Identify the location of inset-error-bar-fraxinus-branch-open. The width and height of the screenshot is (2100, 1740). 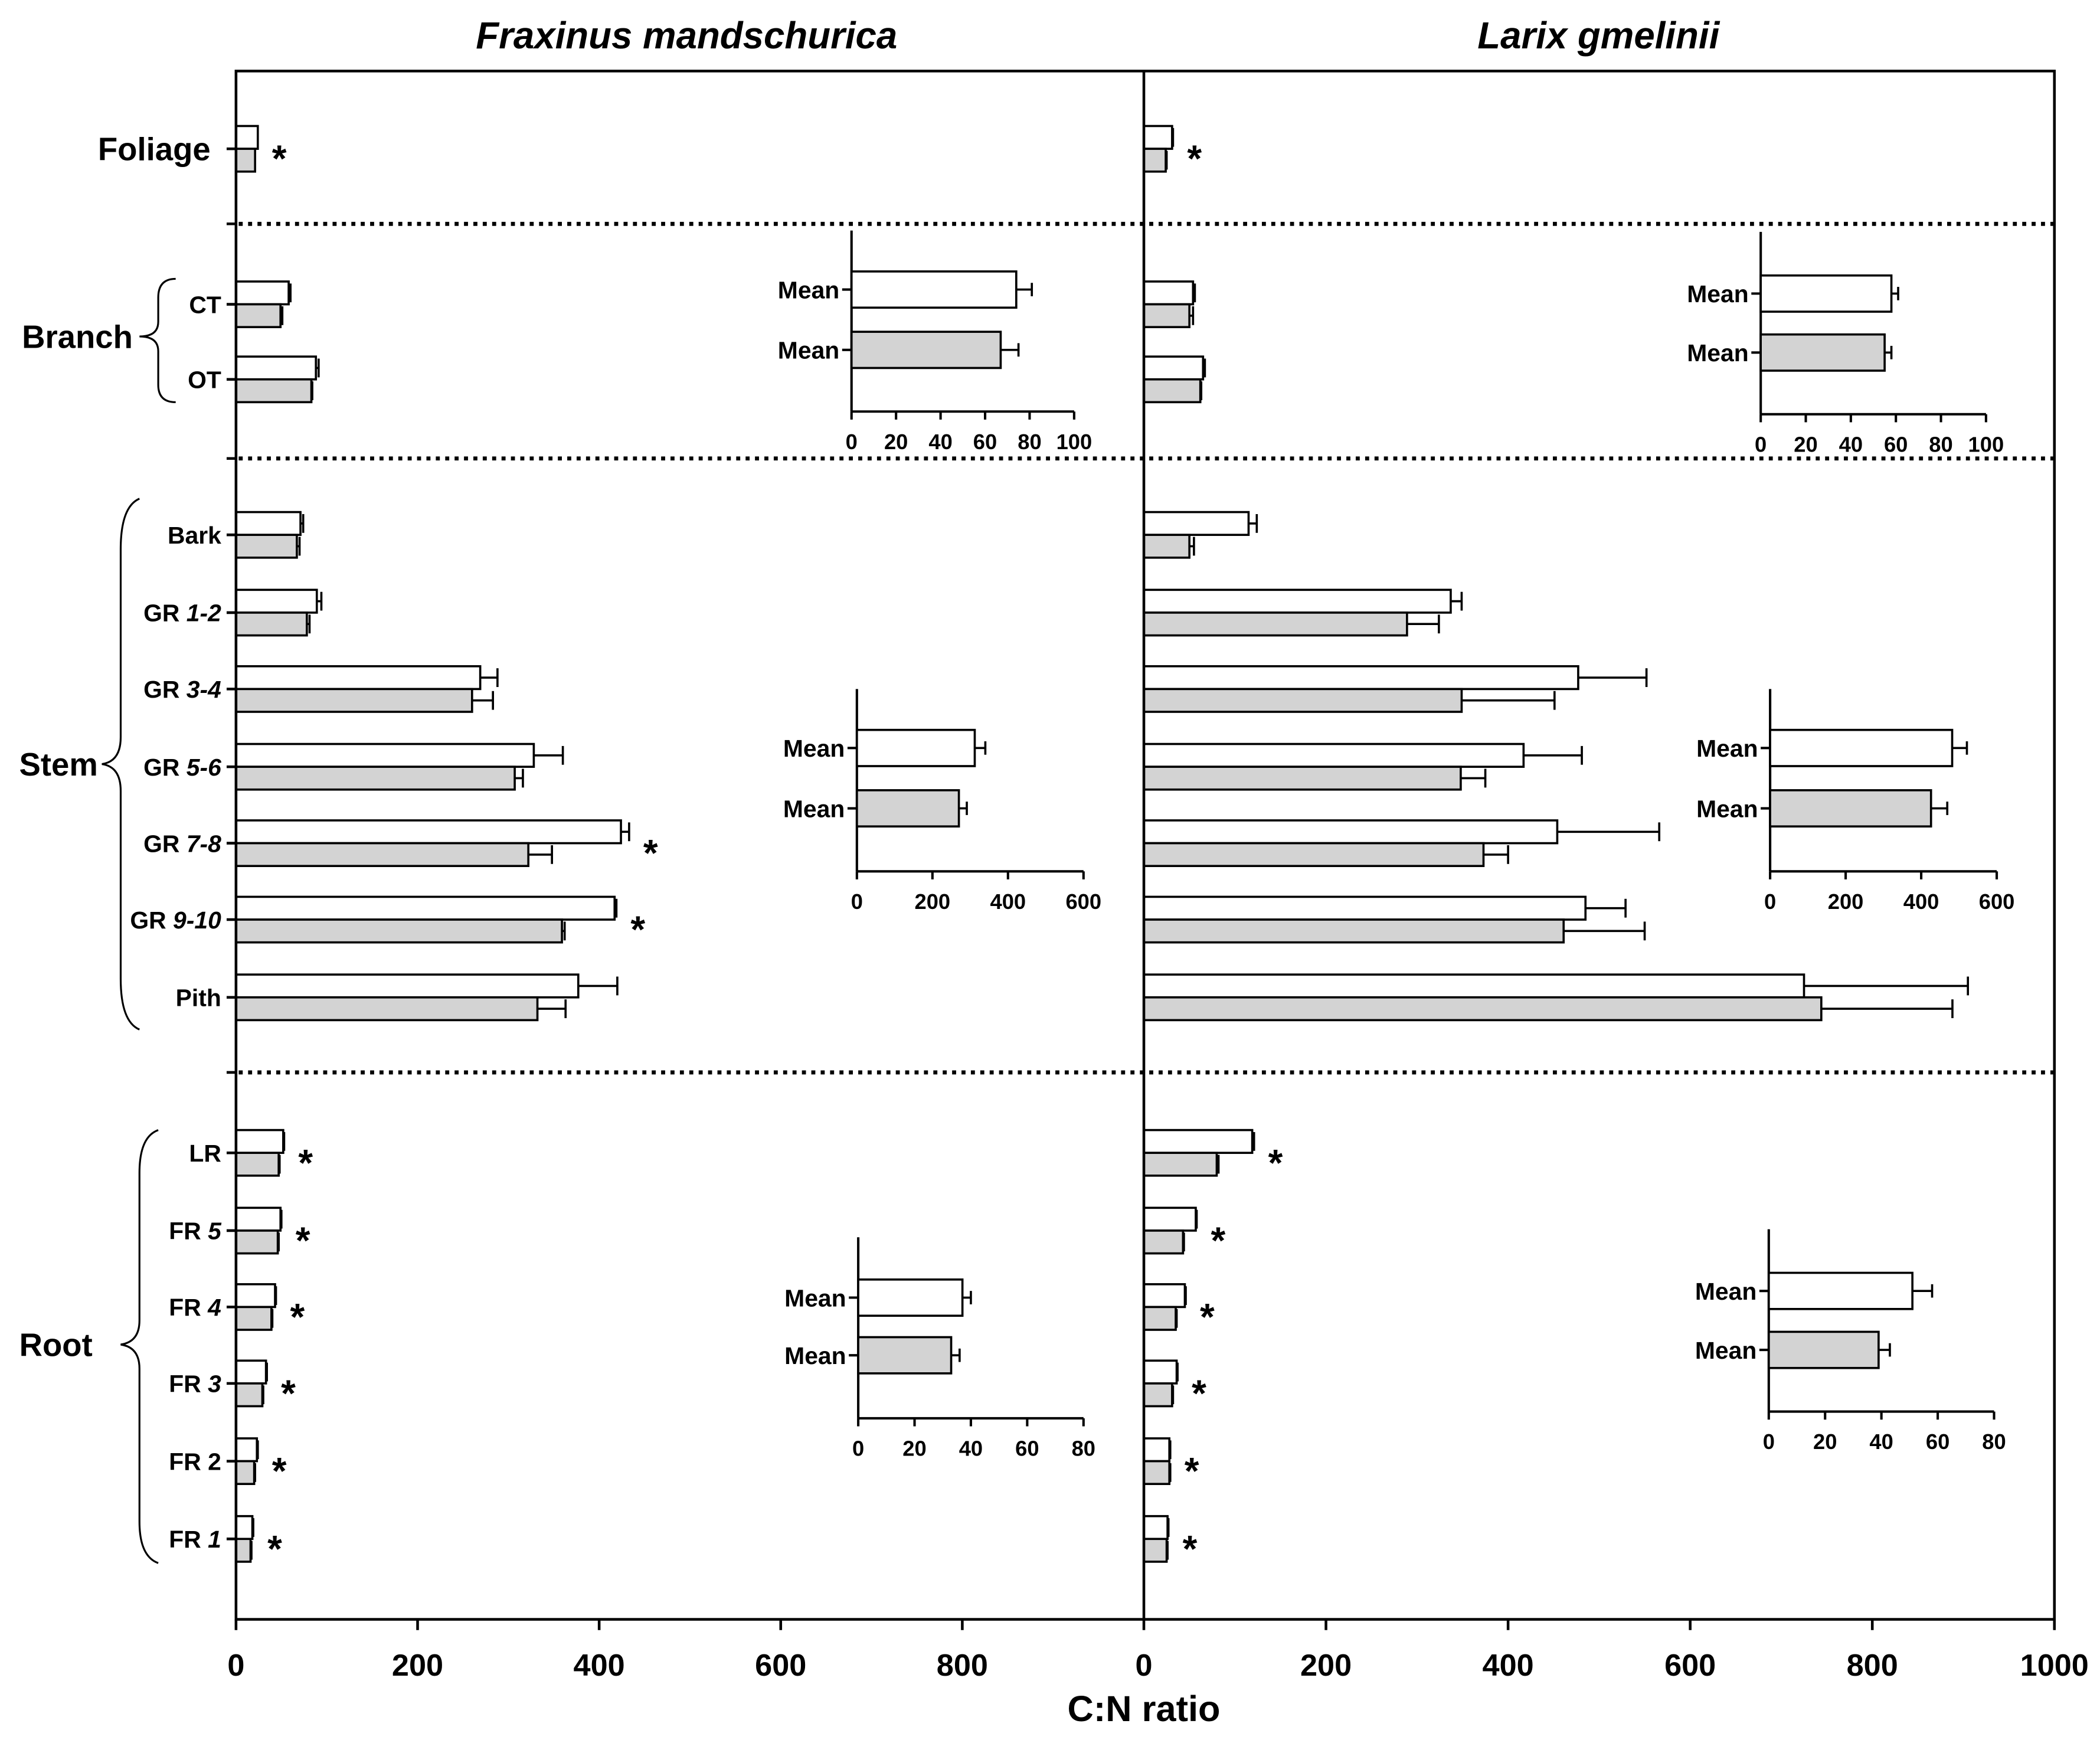
(1024, 289).